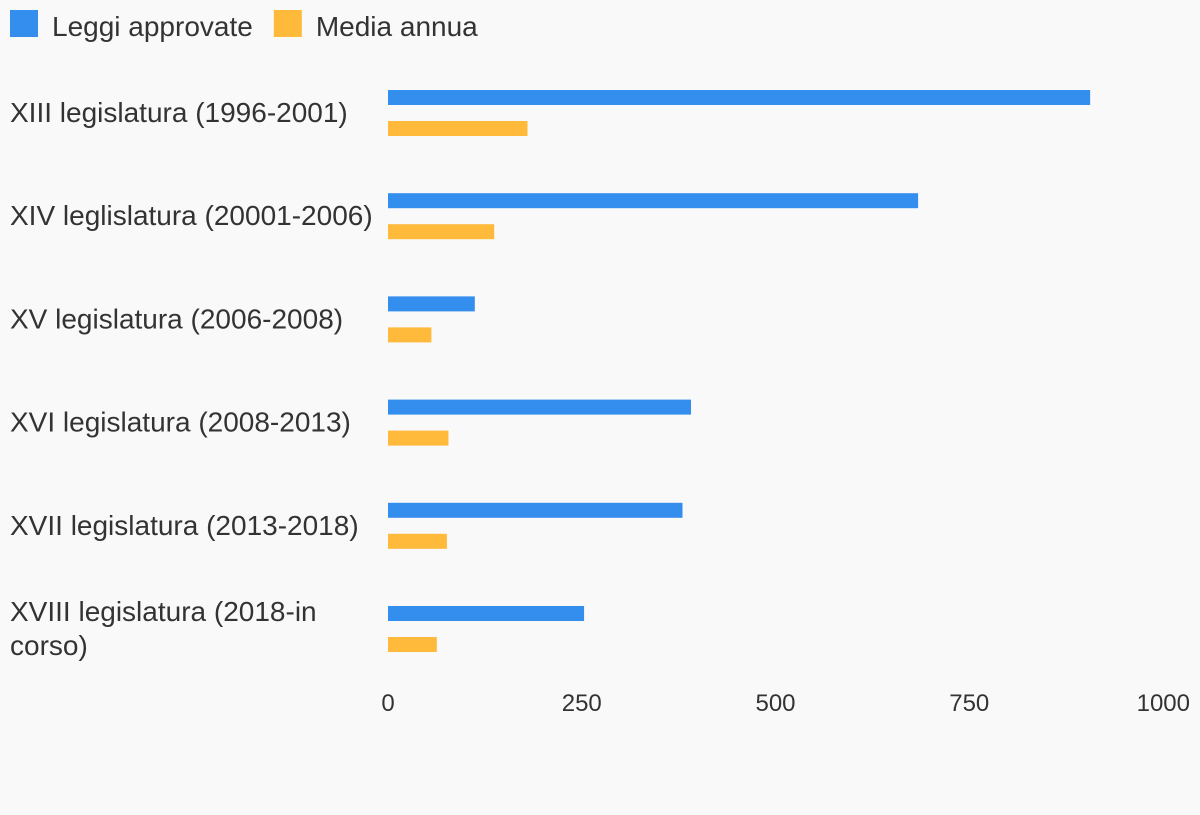  What do you see at coordinates (969, 703) in the screenshot?
I see `x-tick-label: 750` at bounding box center [969, 703].